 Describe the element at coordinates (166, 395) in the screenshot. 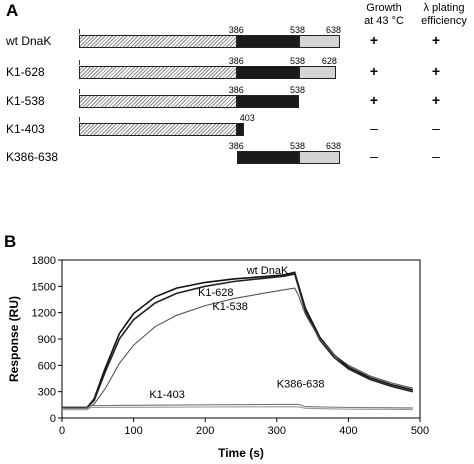

I see `series-annotation: K1-403` at that location.